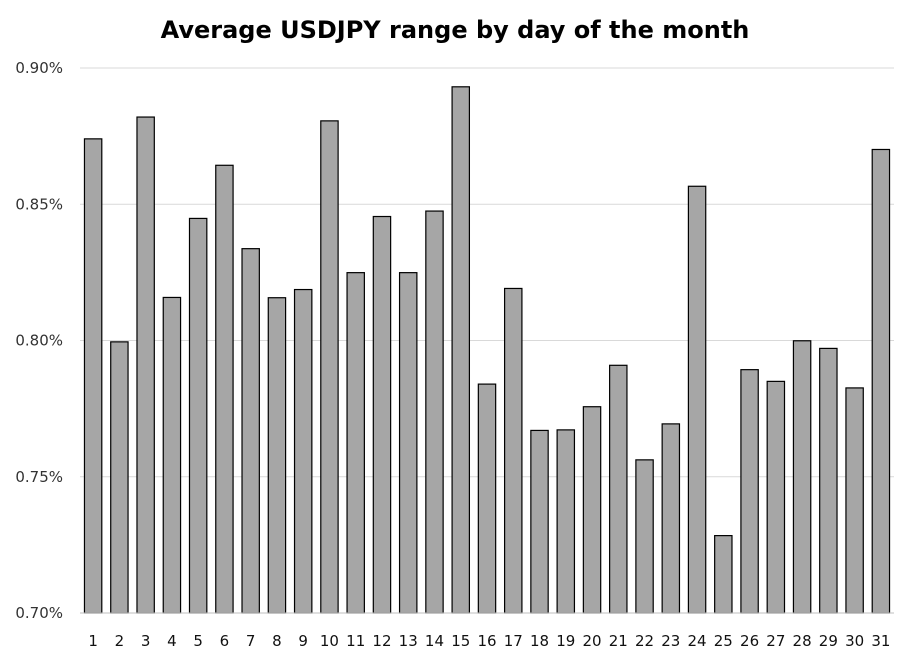 Image resolution: width=910 pixels, height=661 pixels. What do you see at coordinates (618, 641) in the screenshot?
I see `x-tick-label: 21` at bounding box center [618, 641].